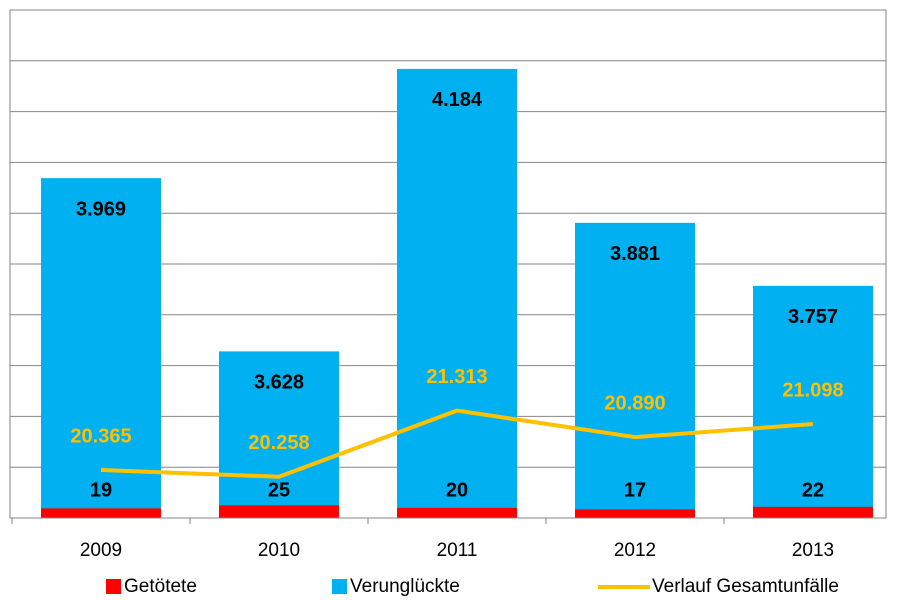  I want to click on x-tick-label: 2009, so click(101, 550).